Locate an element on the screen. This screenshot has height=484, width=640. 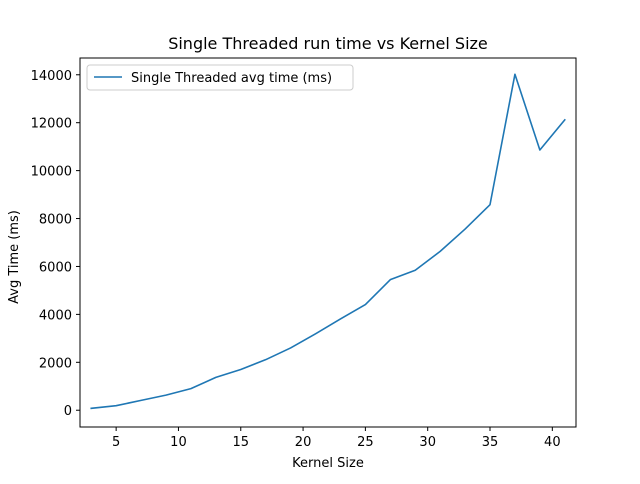
y-tick-label: 12000 is located at coordinates (51, 124).